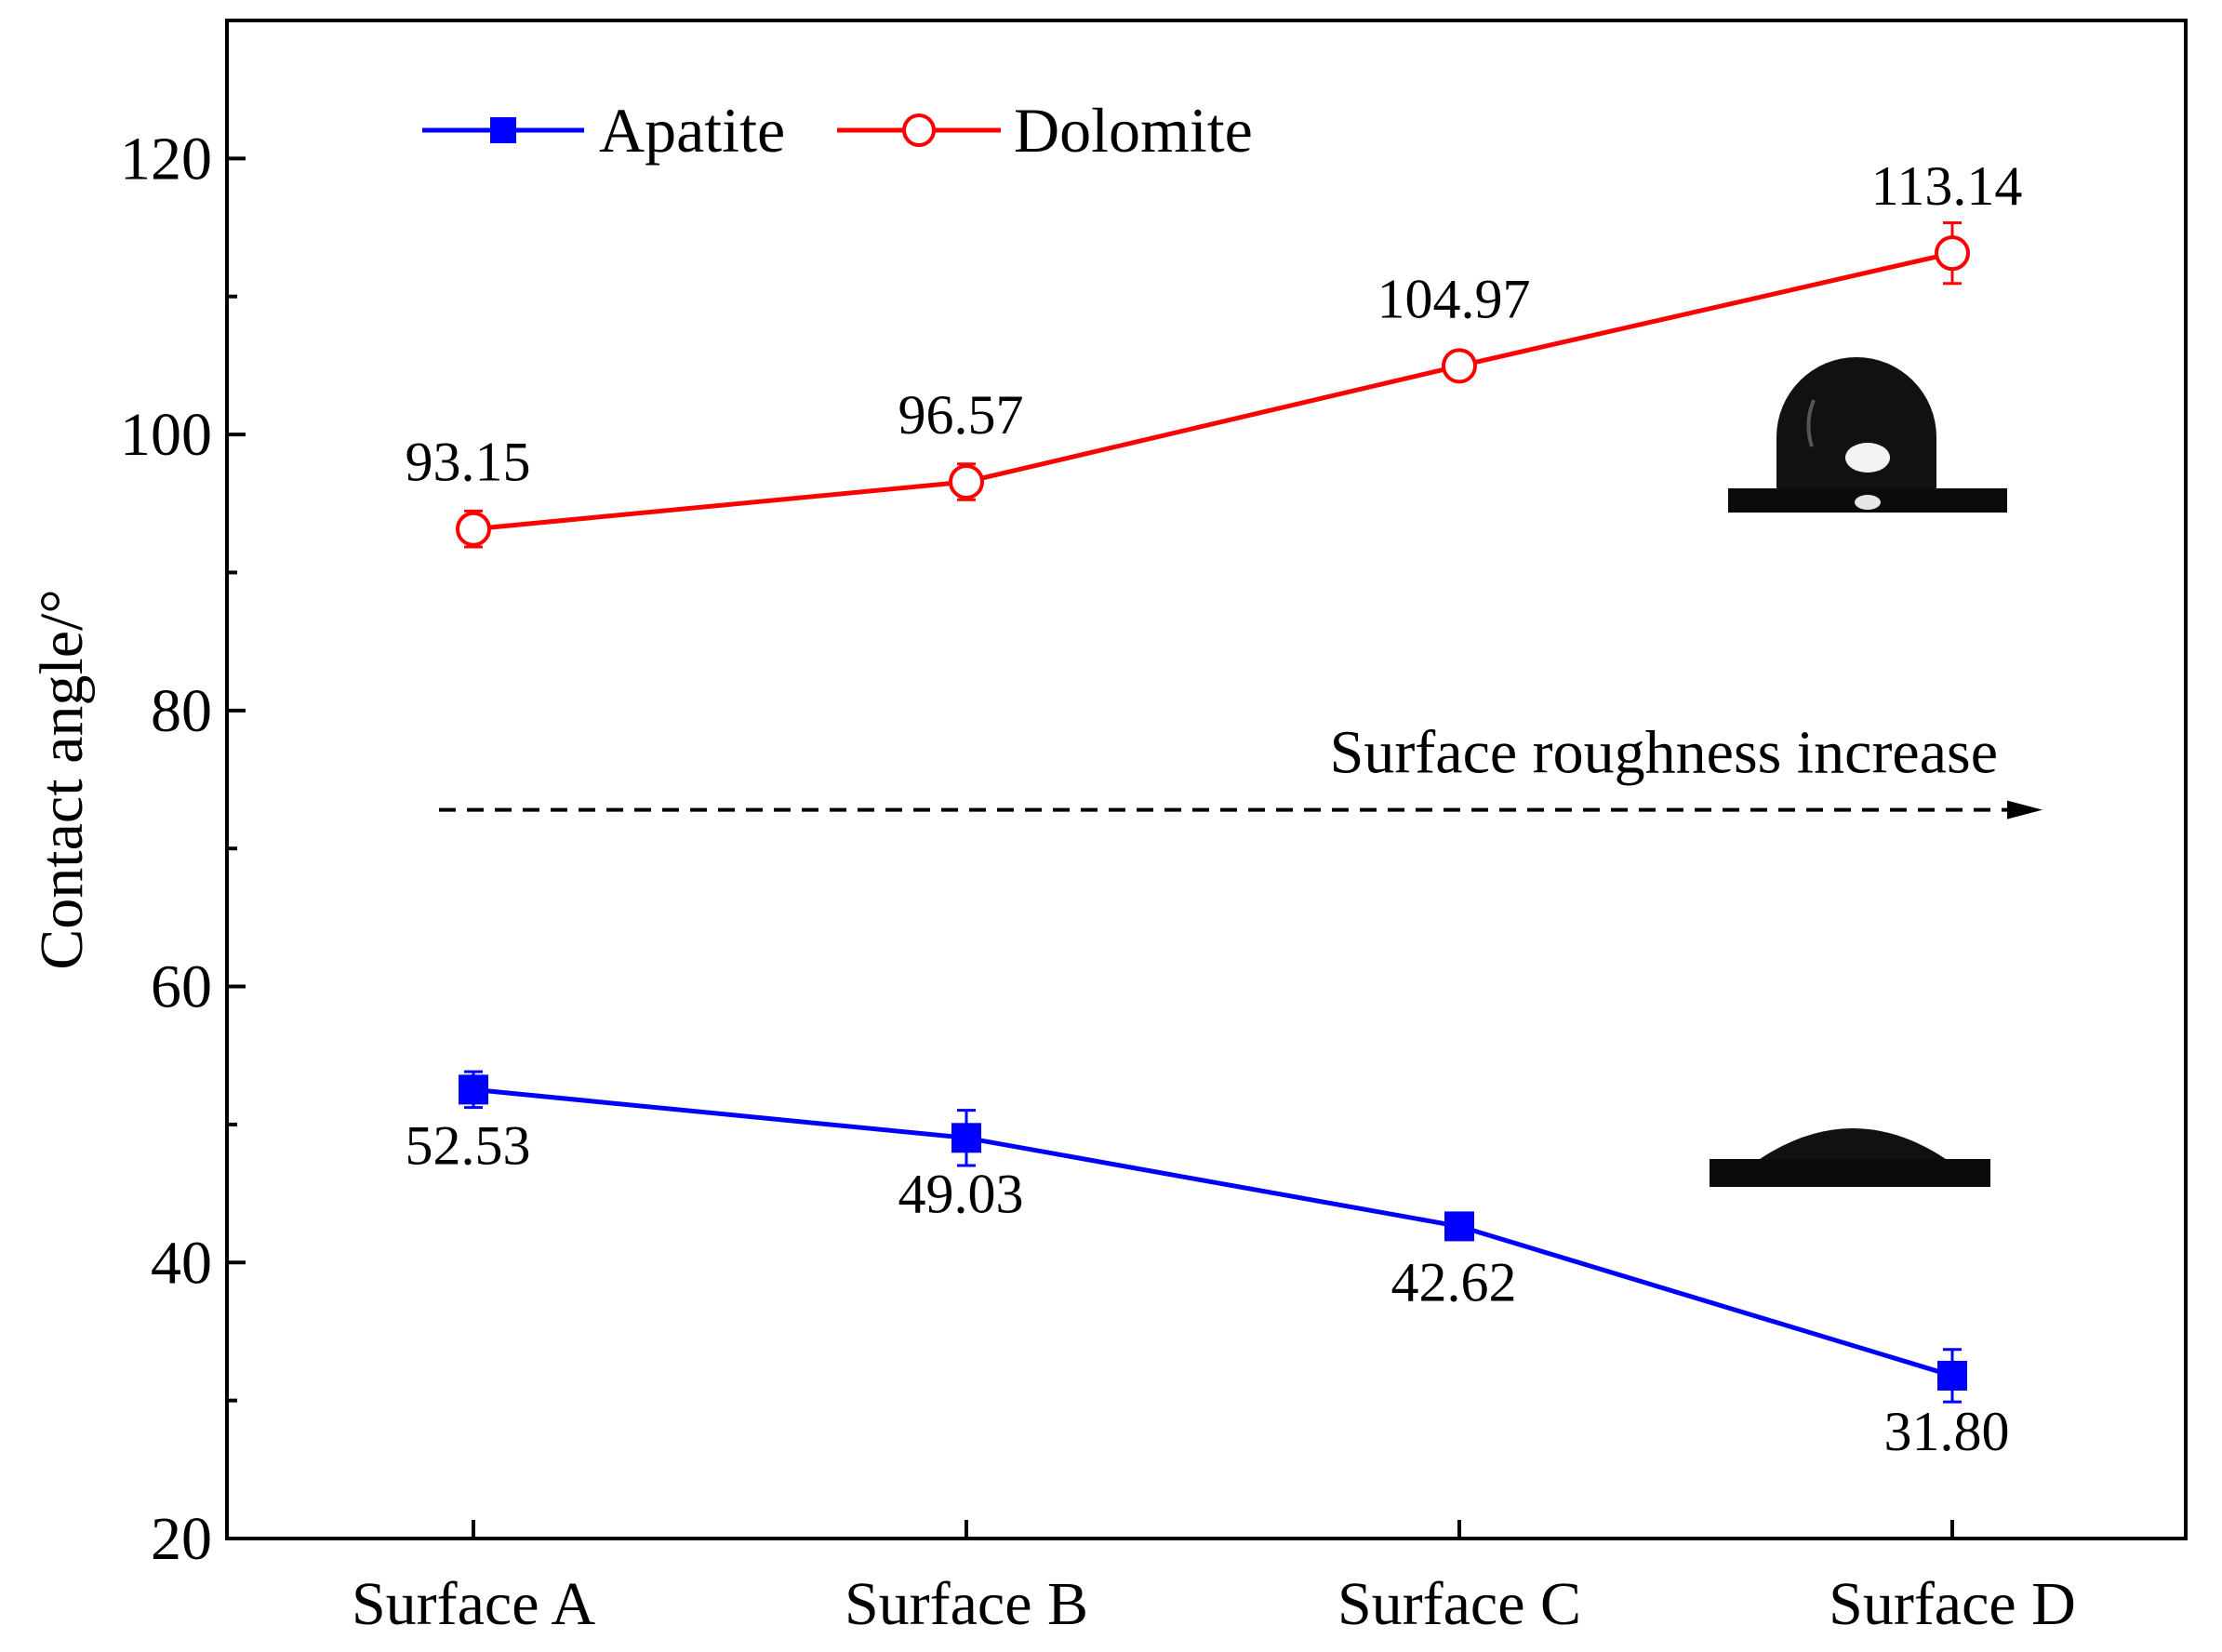 This screenshot has height=1652, width=2222. I want to click on x-tick-label: Surface A, so click(473, 1604).